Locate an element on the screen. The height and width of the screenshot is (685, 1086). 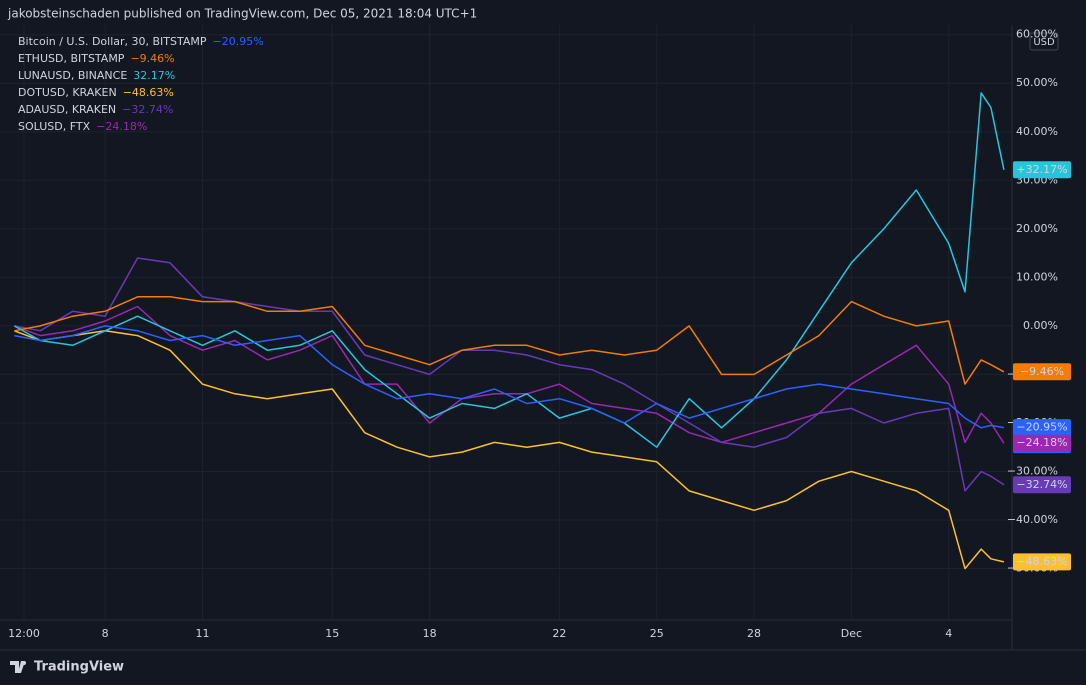
y-tick-label: 40.00% is located at coordinates (1037, 131).